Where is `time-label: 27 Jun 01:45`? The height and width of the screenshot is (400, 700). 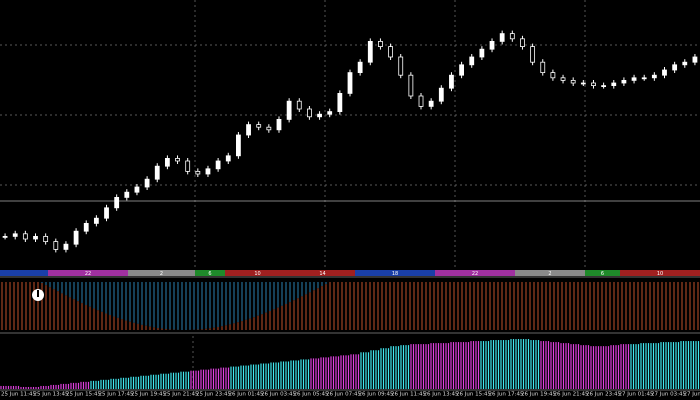 time-label: 27 Jun 01:45 is located at coordinates (636, 395).